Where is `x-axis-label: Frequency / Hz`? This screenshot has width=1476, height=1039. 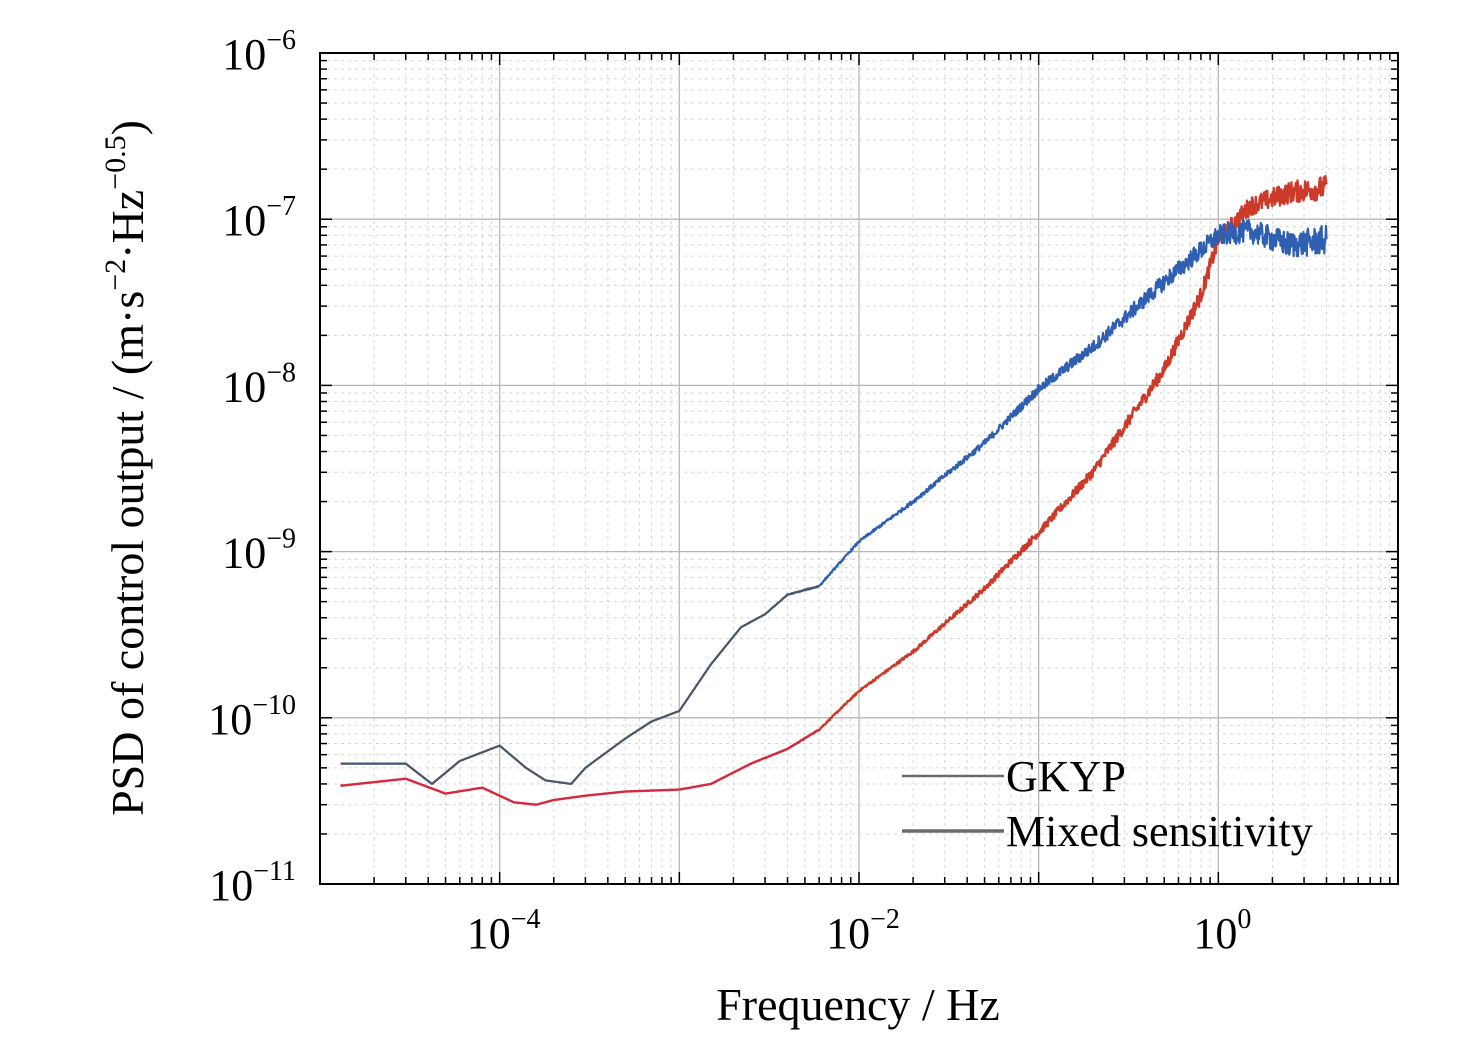 x-axis-label: Frequency / Hz is located at coordinates (858, 1004).